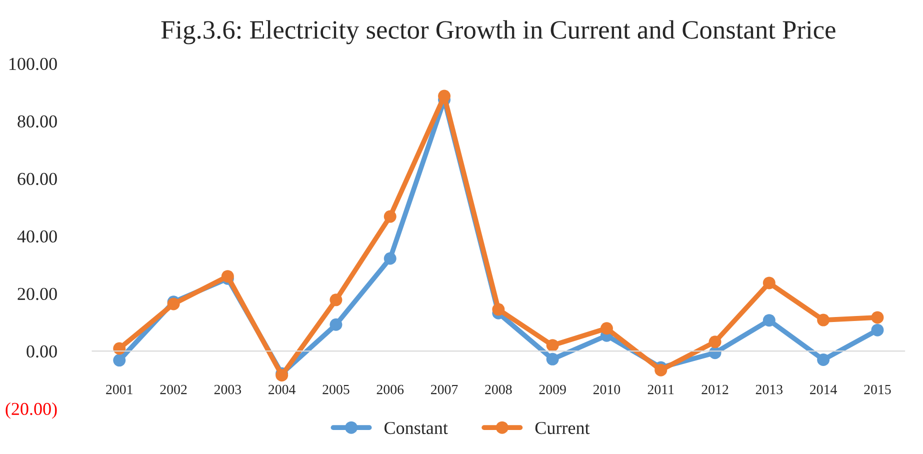 This screenshot has height=454, width=923. What do you see at coordinates (715, 389) in the screenshot?
I see `x-tick-label: 2012` at bounding box center [715, 389].